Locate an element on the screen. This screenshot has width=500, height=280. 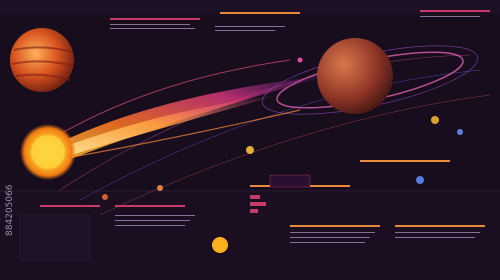
comet-core is located at coordinates (165, 127).